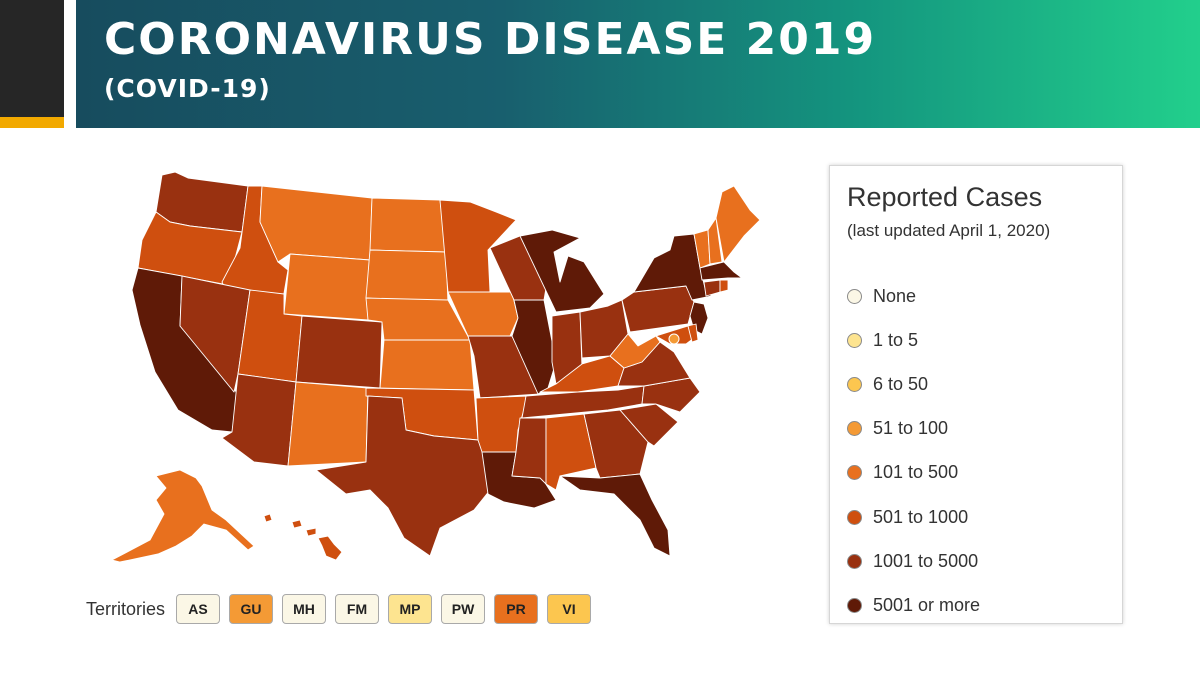 Image resolution: width=1200 pixels, height=675 pixels. What do you see at coordinates (403, 476) in the screenshot?
I see `state-texas` at bounding box center [403, 476].